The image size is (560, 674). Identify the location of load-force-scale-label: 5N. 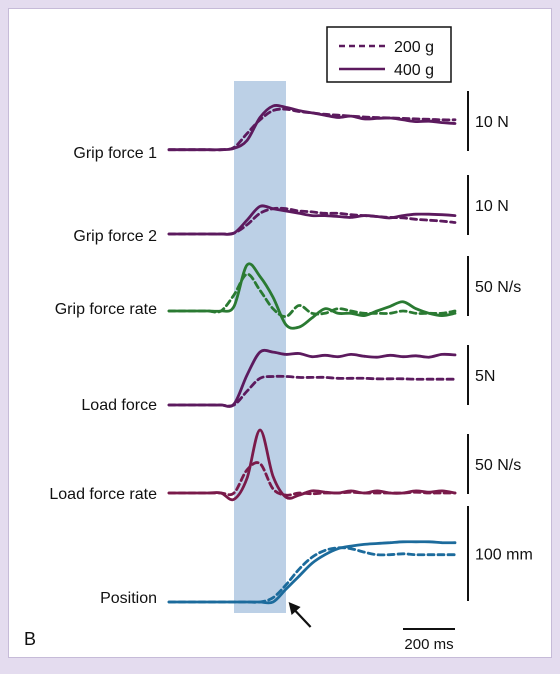
(485, 376).